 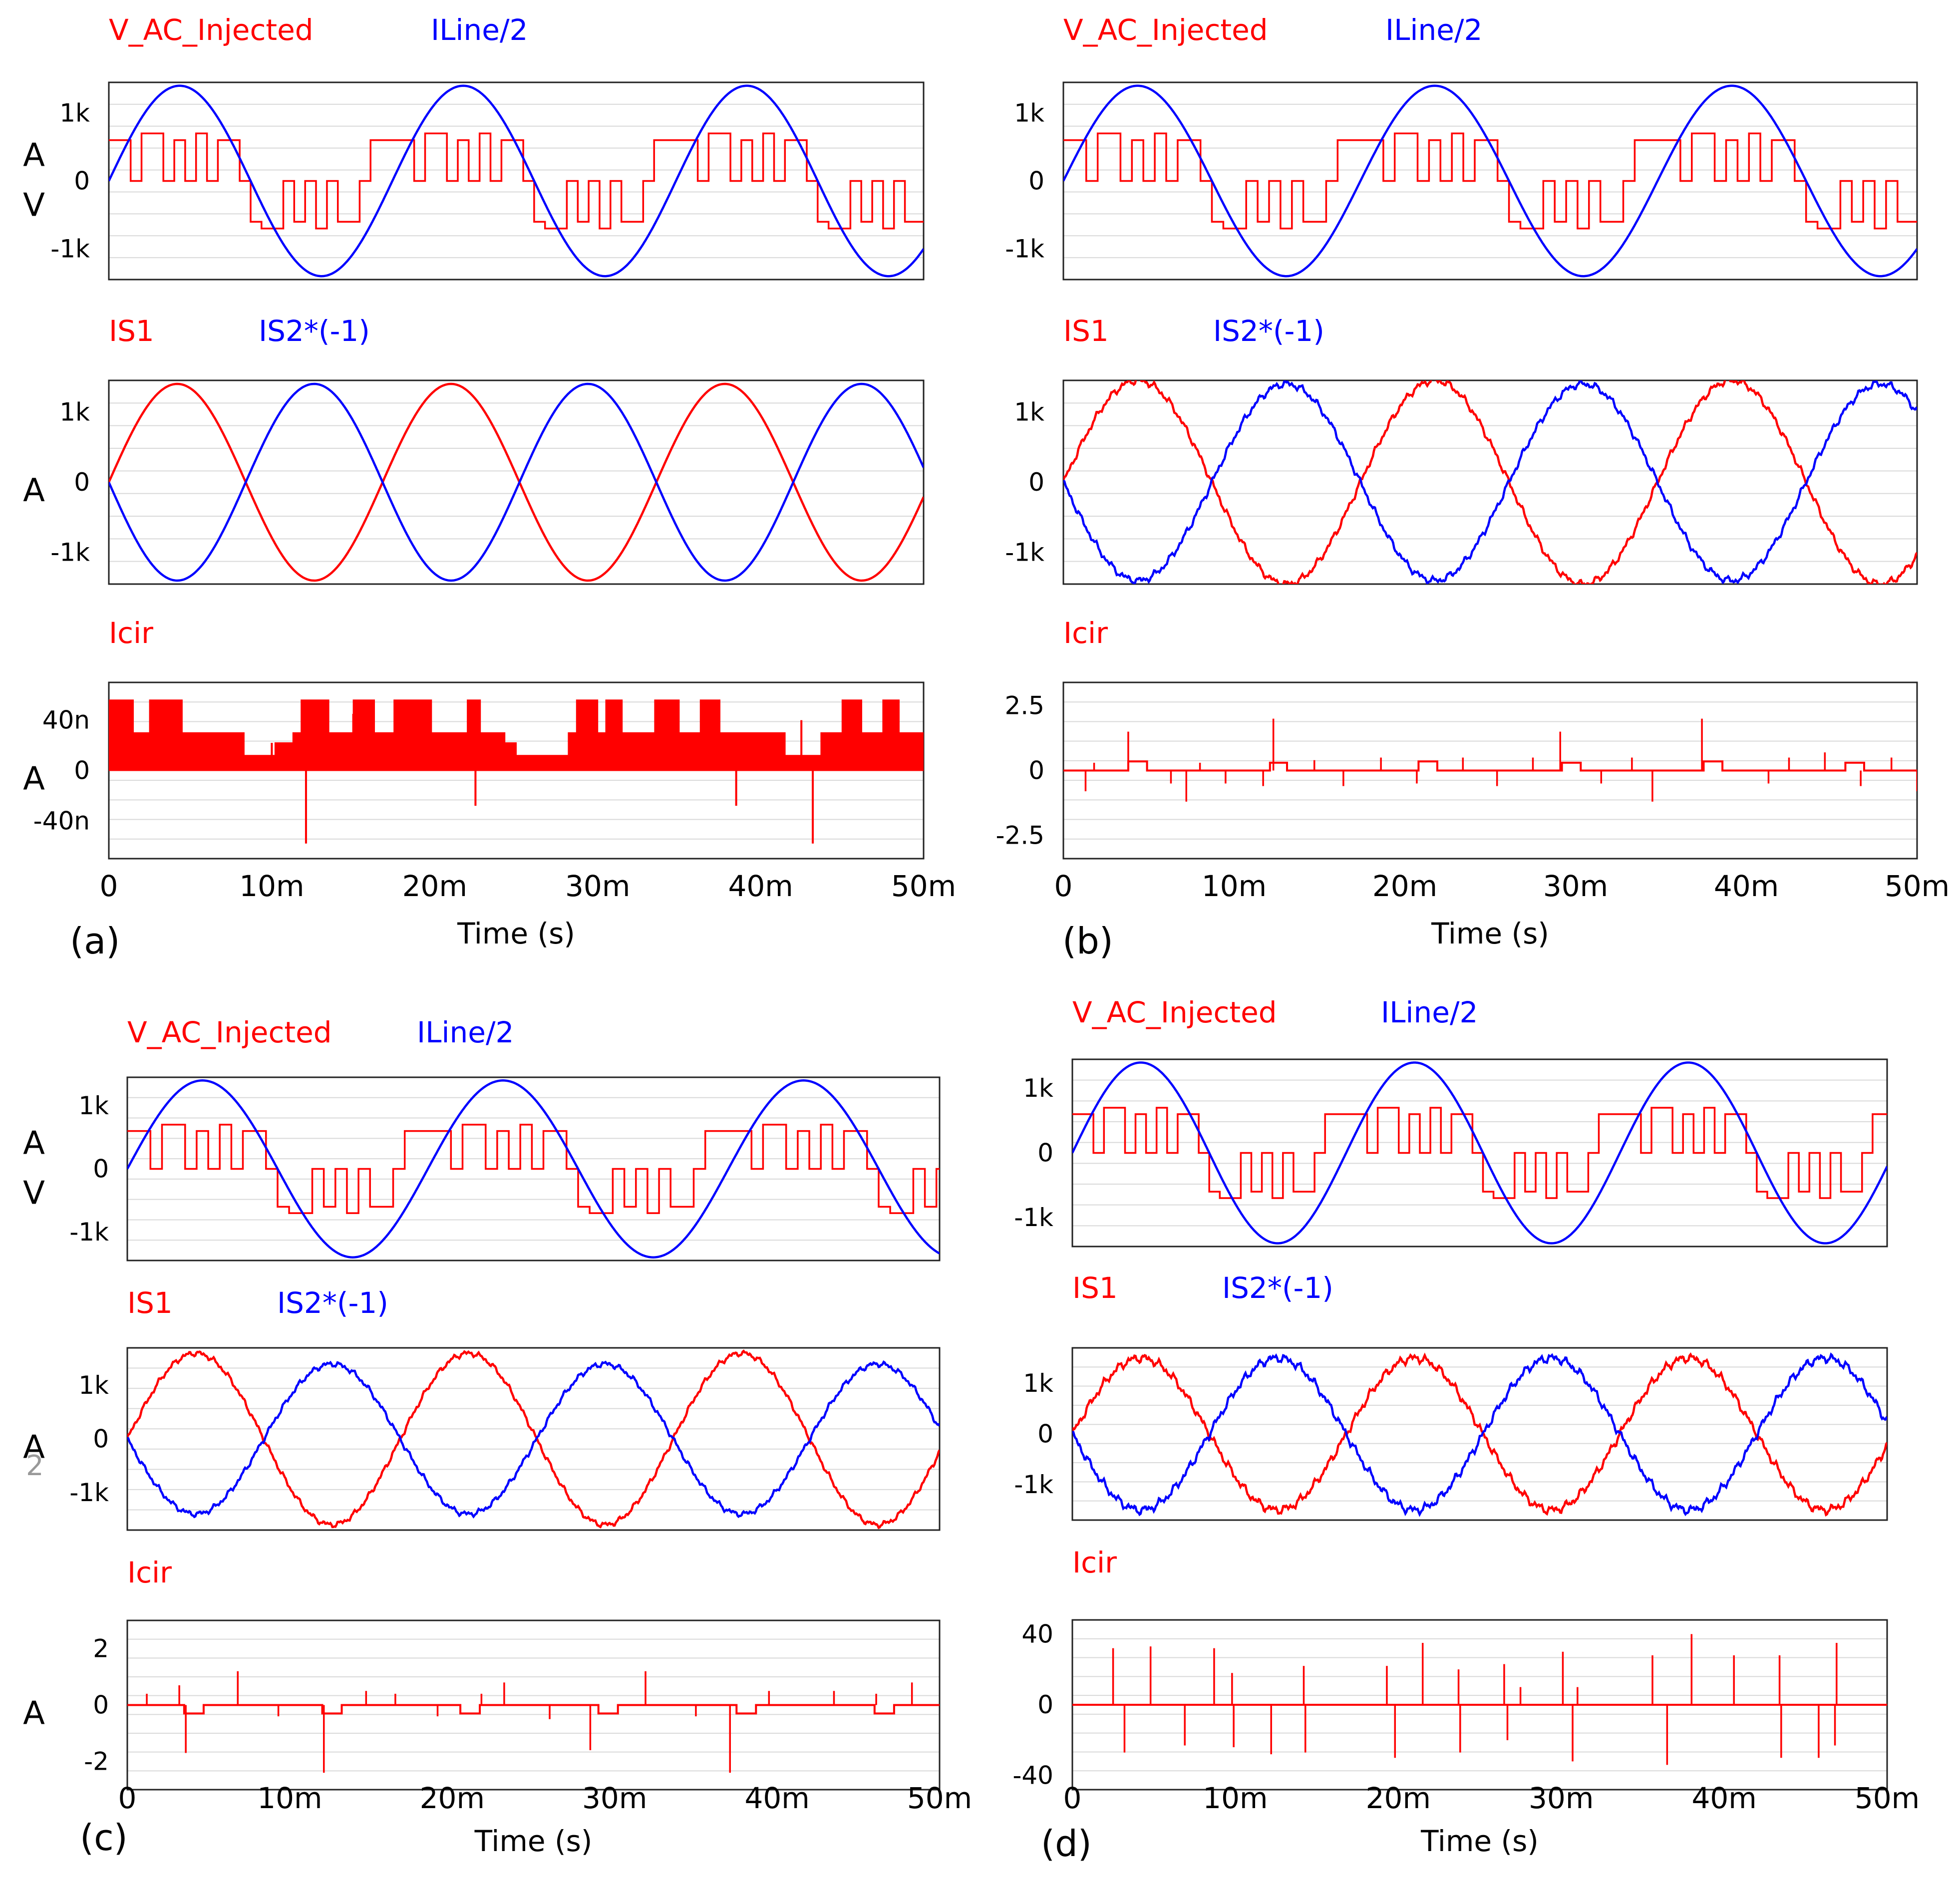 What do you see at coordinates (1037, 1633) in the screenshot?
I see `y-tick-label: 40` at bounding box center [1037, 1633].